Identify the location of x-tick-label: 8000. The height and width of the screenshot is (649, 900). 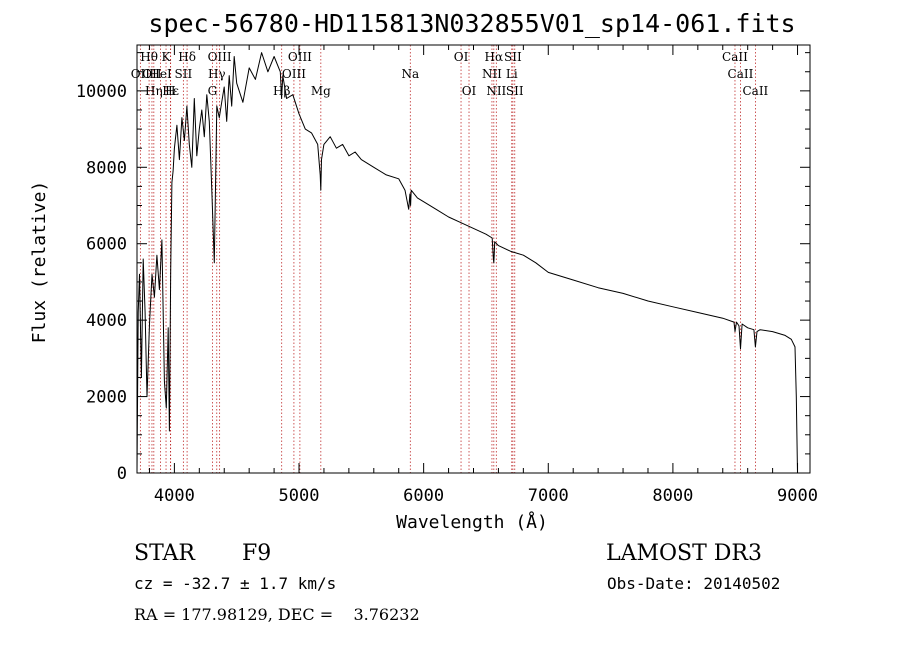
(672, 496).